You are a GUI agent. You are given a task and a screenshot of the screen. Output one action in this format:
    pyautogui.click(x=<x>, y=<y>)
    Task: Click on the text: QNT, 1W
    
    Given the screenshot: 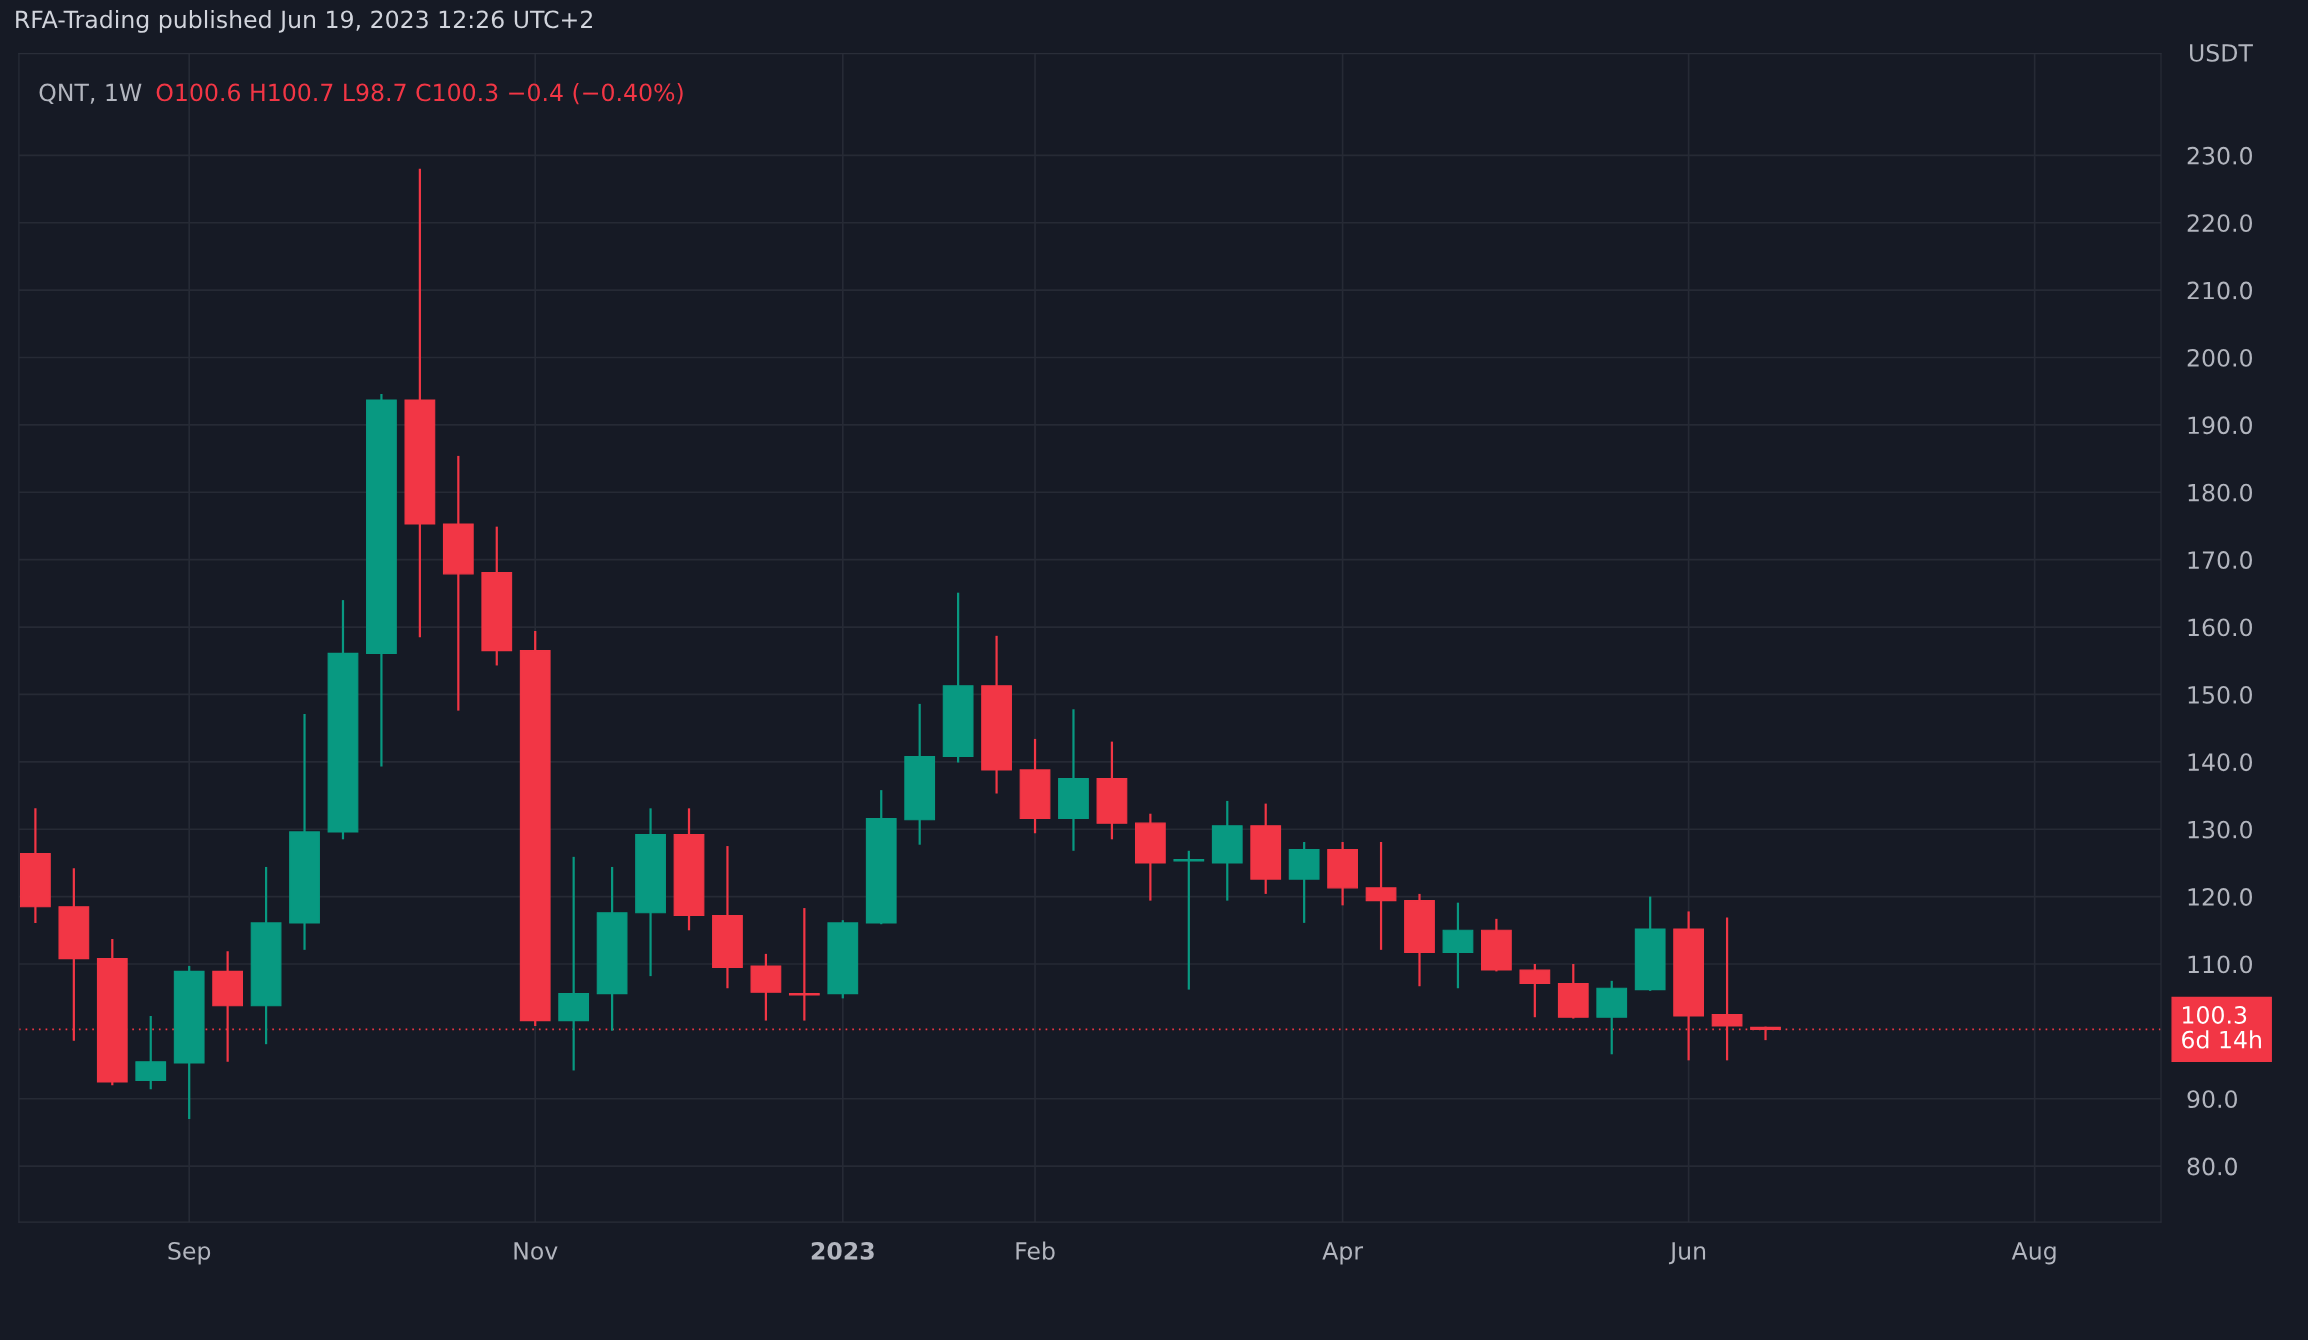 What is the action you would take?
    pyautogui.click(x=90, y=94)
    